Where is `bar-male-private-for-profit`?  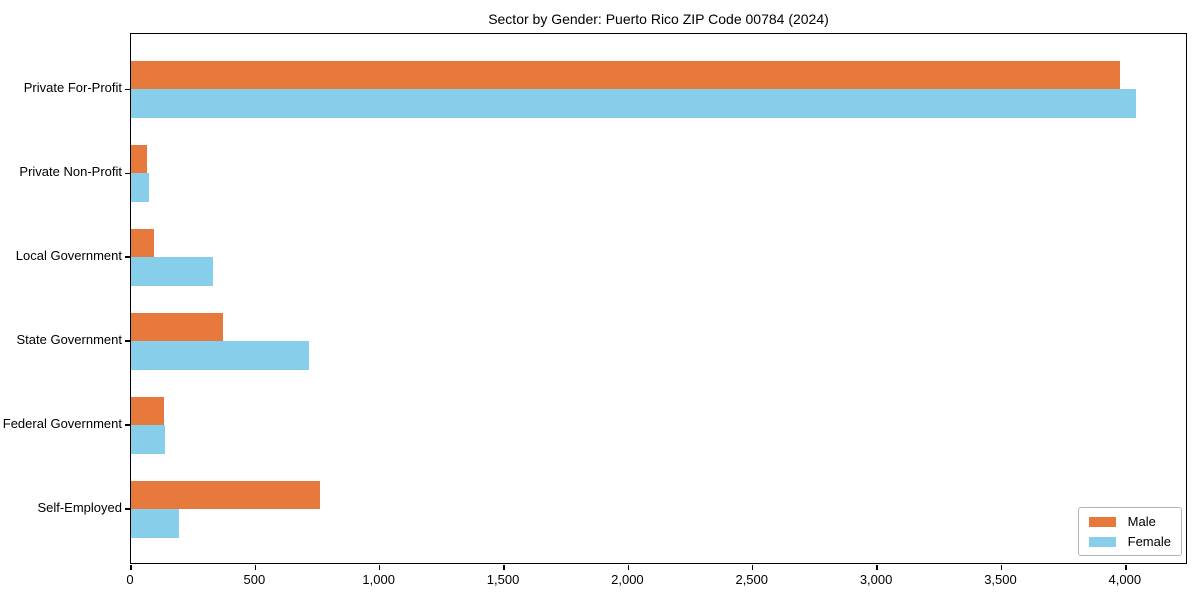
bar-male-private-for-profit is located at coordinates (625, 75).